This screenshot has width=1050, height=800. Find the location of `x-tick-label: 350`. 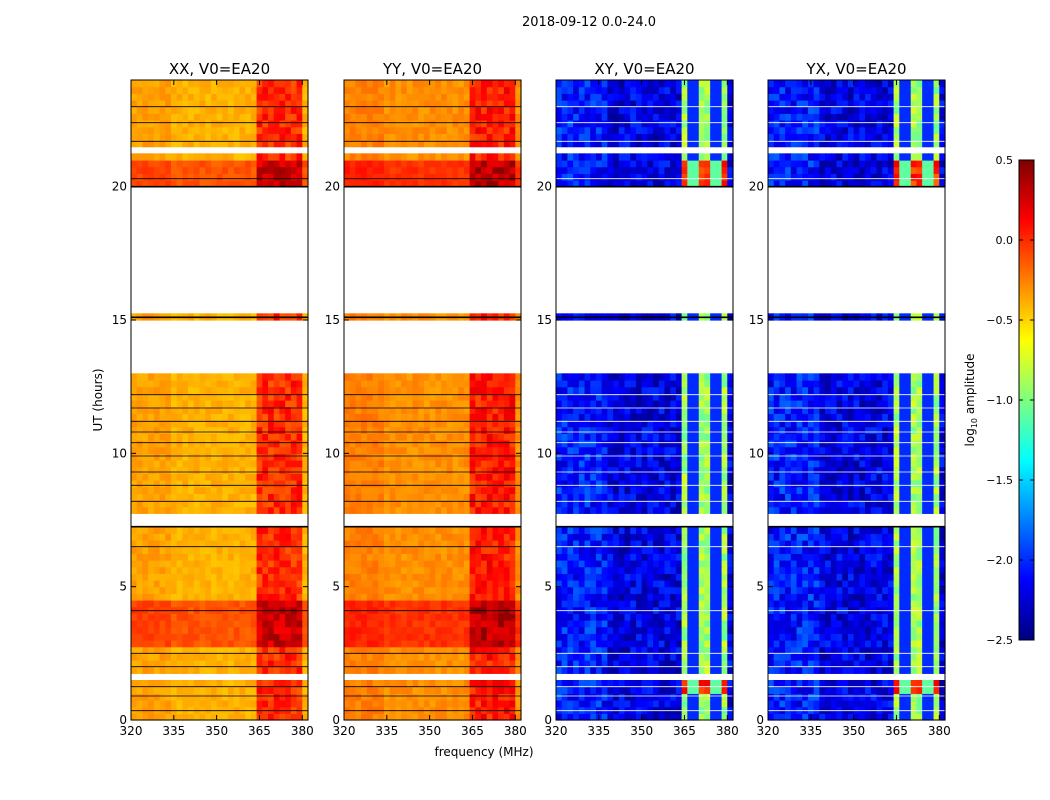

x-tick-label: 350 is located at coordinates (429, 731).